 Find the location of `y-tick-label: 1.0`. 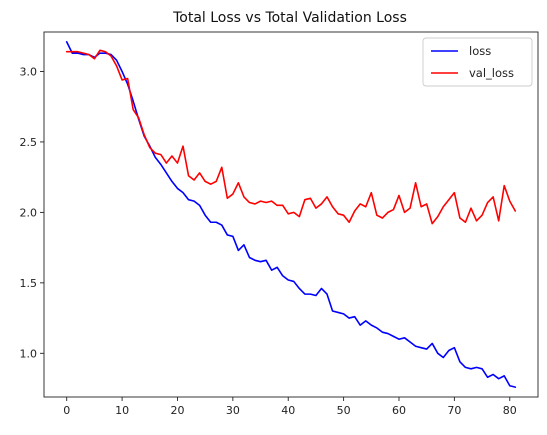

y-tick-label: 1.0 is located at coordinates (29, 353).